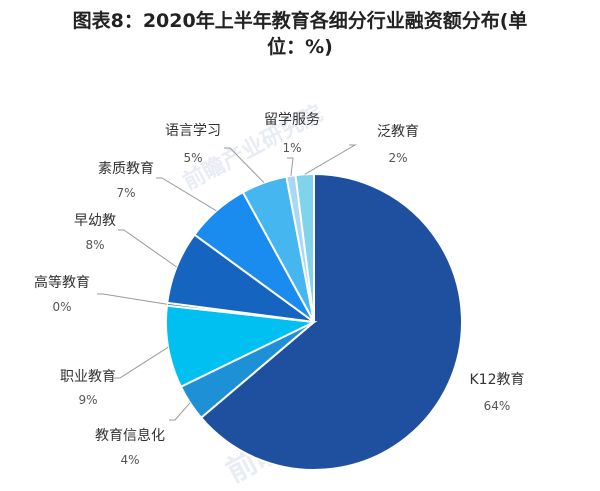  Describe the element at coordinates (61, 307) in the screenshot. I see `slice-value-3: 0%` at that location.